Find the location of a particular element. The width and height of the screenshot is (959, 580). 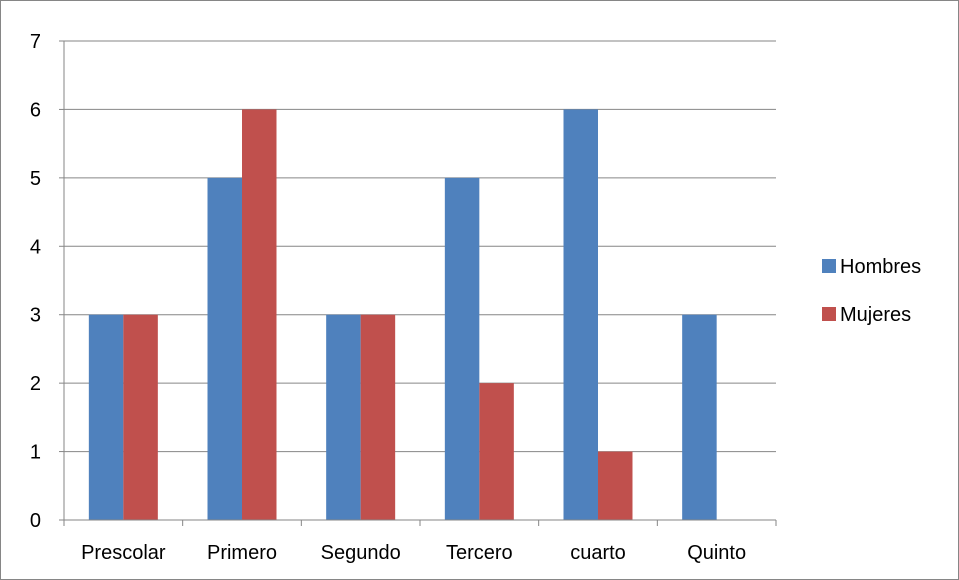

bar-hombres-cuarto is located at coordinates (580, 314).